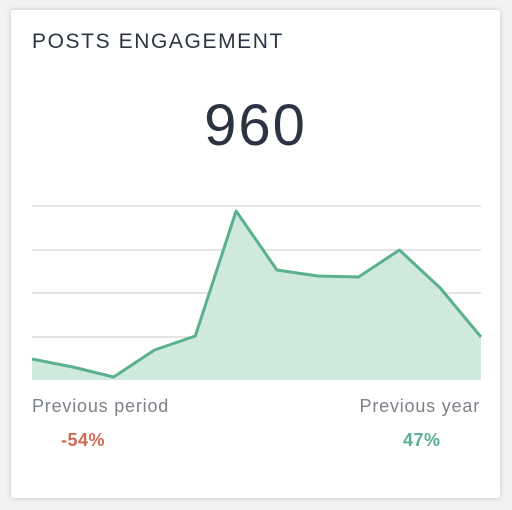  I want to click on metric-value: 960, so click(255, 125).